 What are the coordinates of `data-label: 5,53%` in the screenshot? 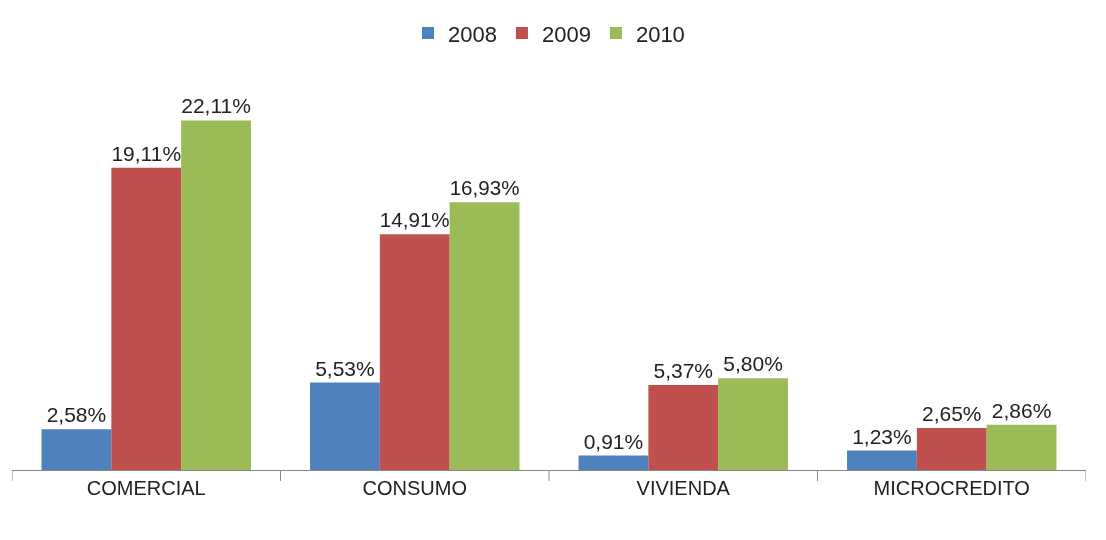 It's located at (345, 368).